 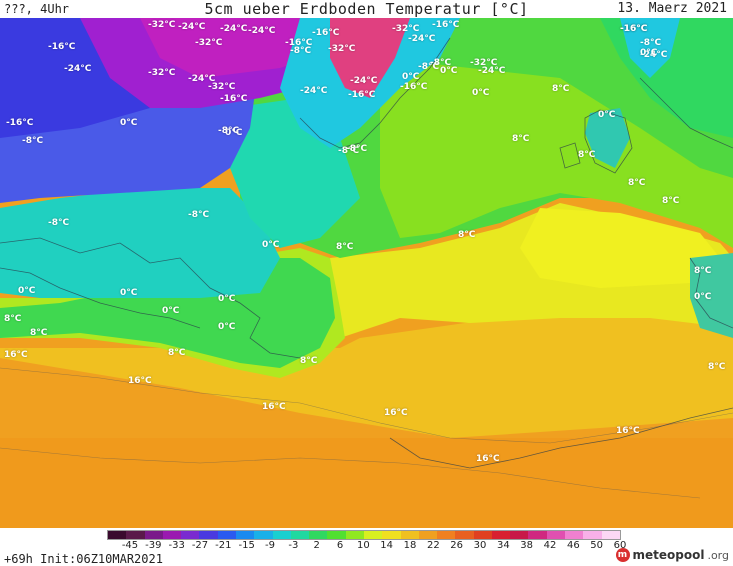 I want to click on color-scale-tick: 60, so click(x=620, y=545).